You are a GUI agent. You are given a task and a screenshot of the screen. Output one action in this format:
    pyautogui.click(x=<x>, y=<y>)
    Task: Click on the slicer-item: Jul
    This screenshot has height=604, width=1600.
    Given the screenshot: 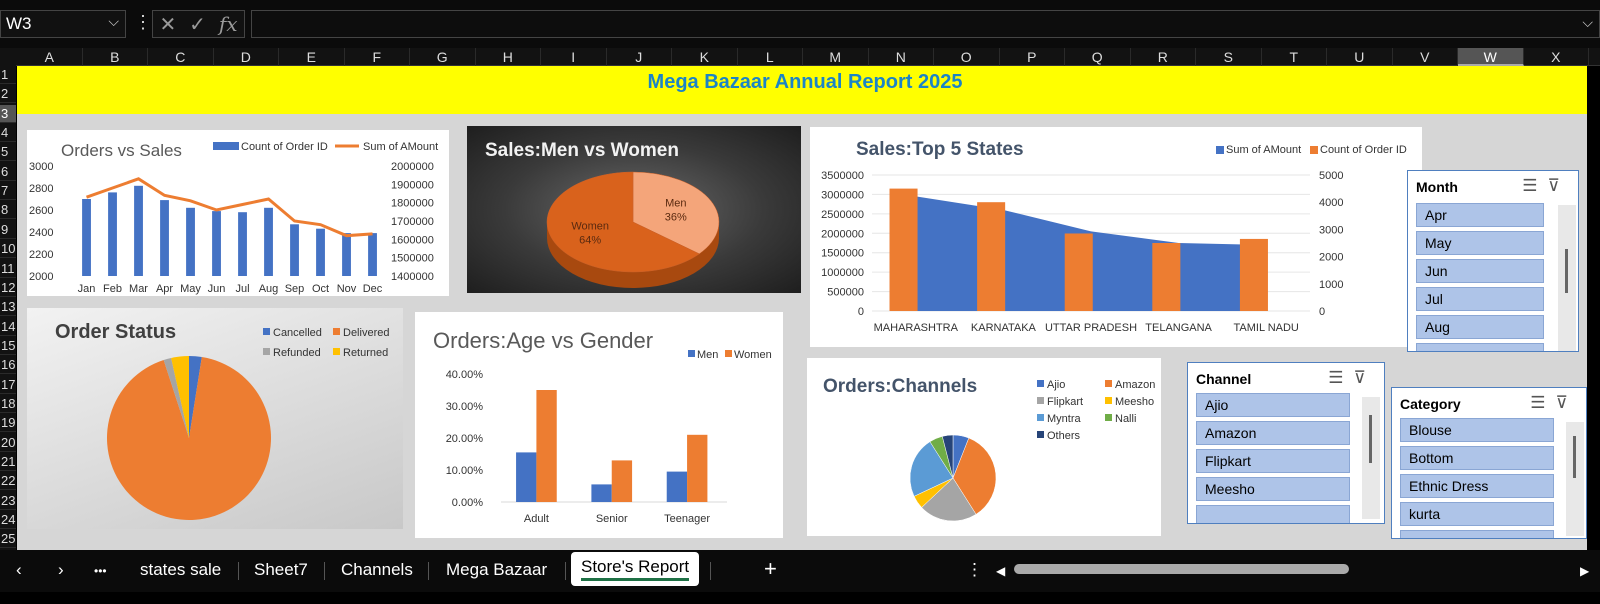 What is the action you would take?
    pyautogui.click(x=1480, y=299)
    